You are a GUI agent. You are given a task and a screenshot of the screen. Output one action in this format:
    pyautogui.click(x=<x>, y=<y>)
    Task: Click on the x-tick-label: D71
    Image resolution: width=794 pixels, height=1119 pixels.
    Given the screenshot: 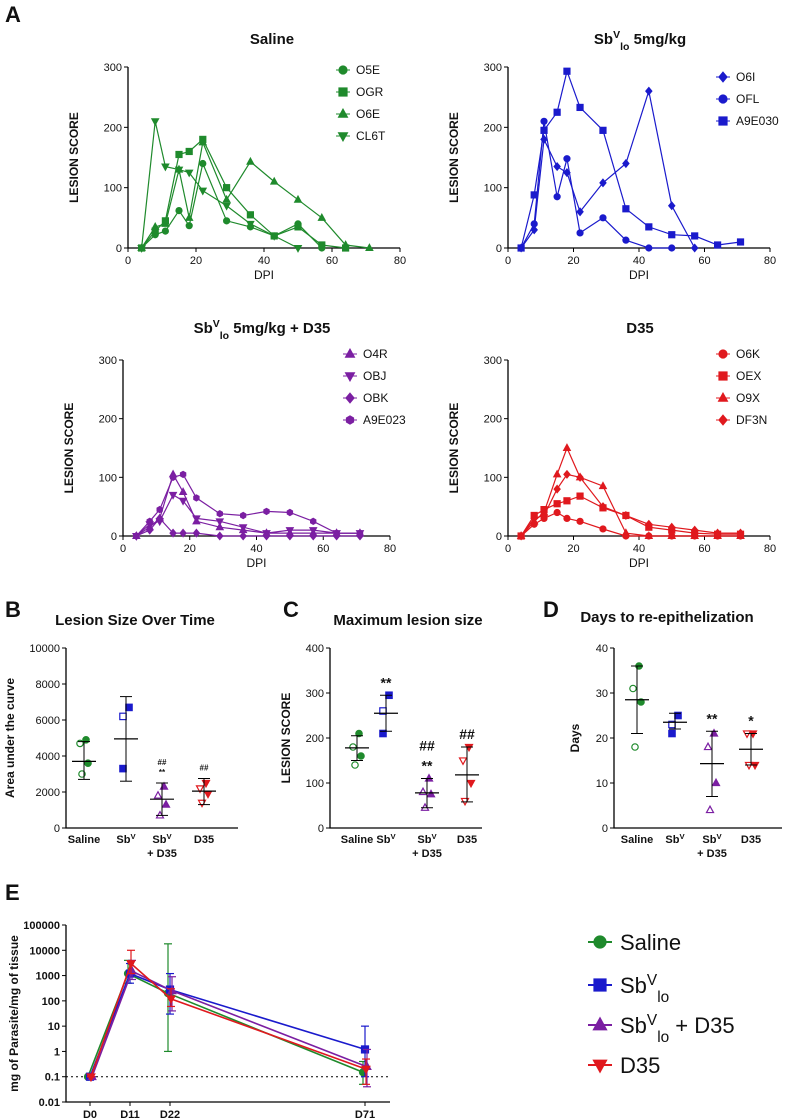 What is the action you would take?
    pyautogui.click(x=365, y=1114)
    